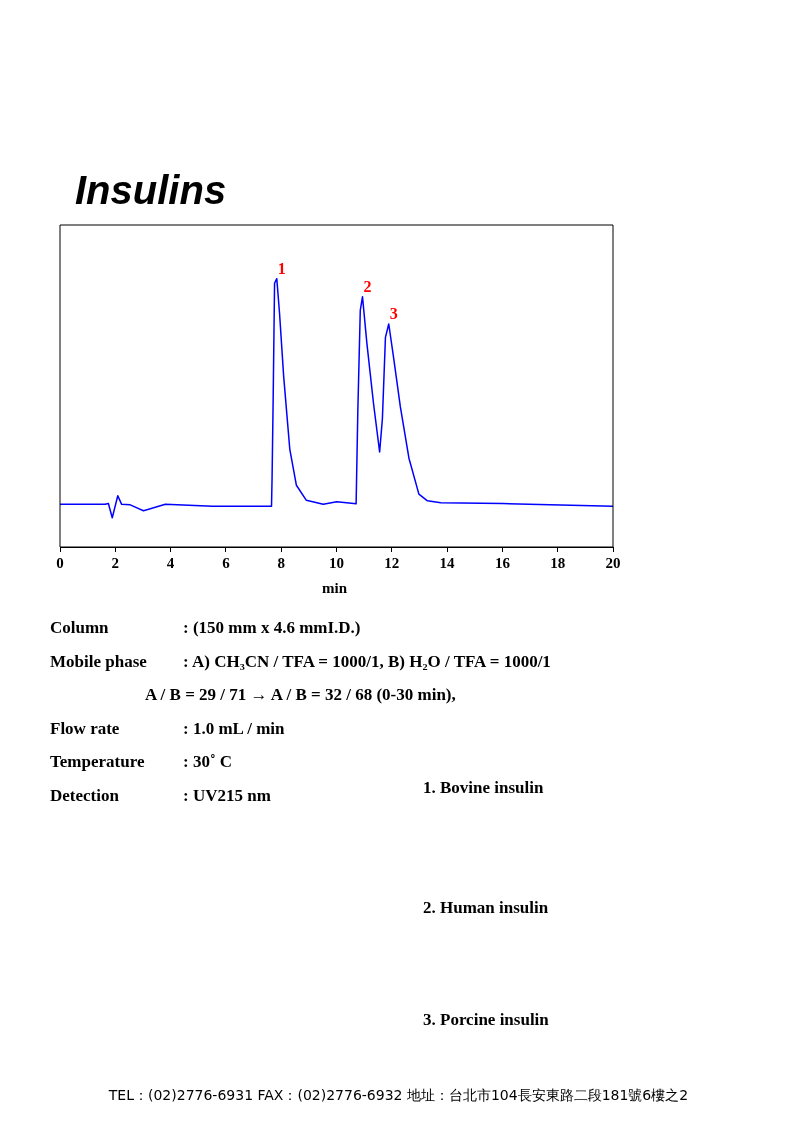  I want to click on x-tick-label: 0, so click(60, 562).